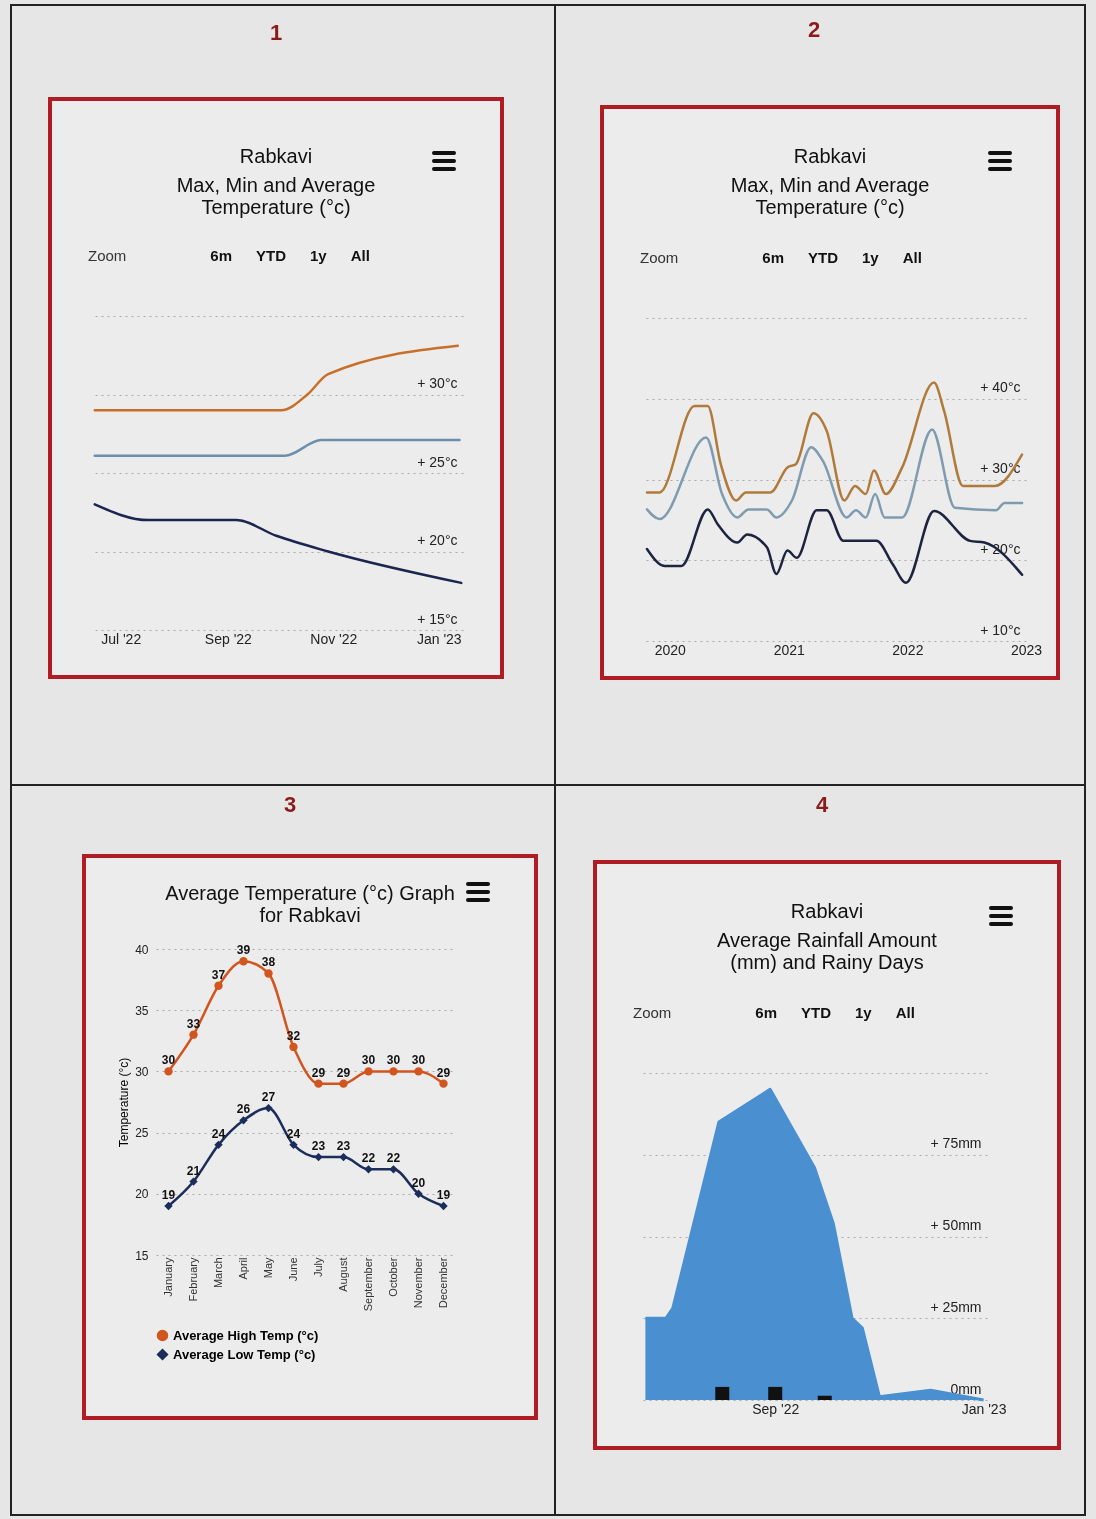  I want to click on y-tick-label: 0mm, so click(966, 1388).